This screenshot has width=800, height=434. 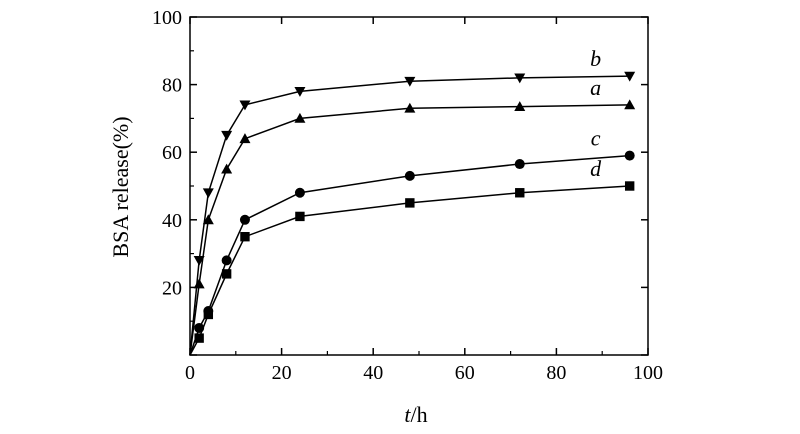 I want to click on y-tick-label-80: 80, so click(x=172, y=86).